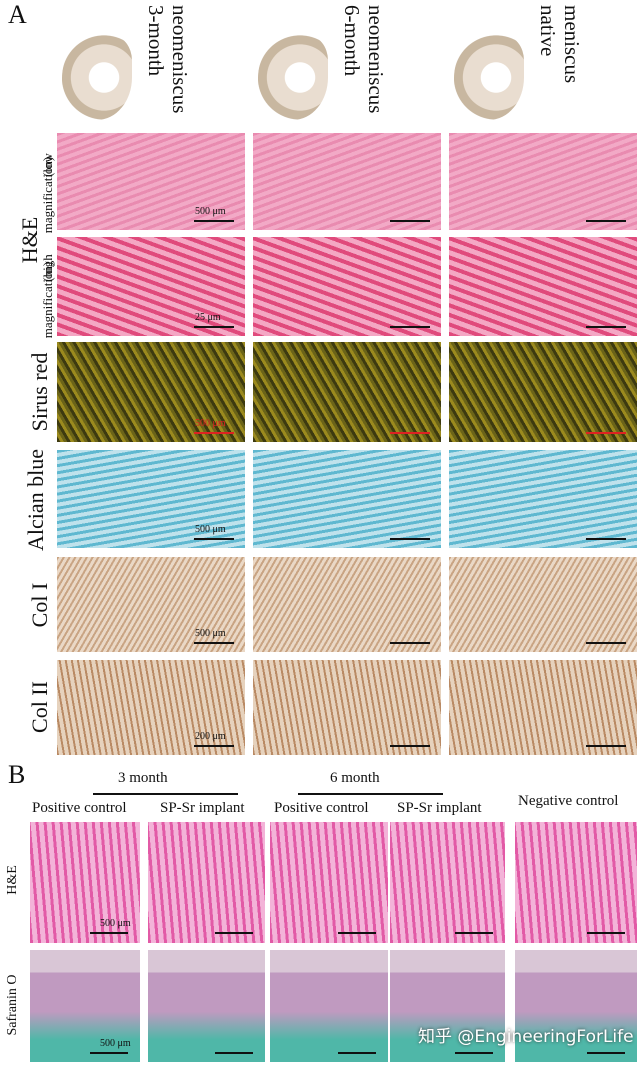 The width and height of the screenshot is (643, 1065). What do you see at coordinates (156, 41) in the screenshot?
I see `column-title: 3-month` at bounding box center [156, 41].